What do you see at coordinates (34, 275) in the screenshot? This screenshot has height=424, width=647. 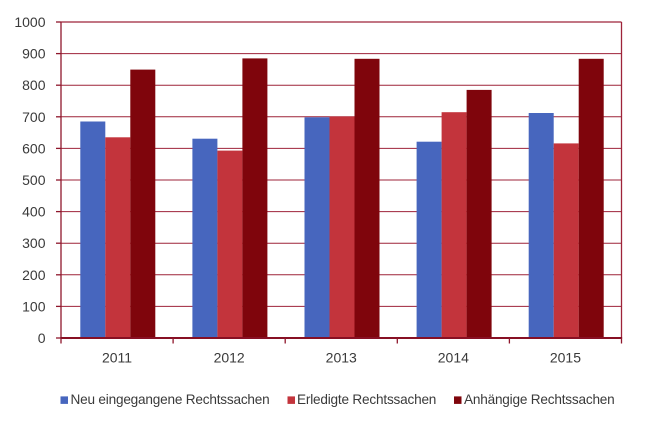 I see `svg-text: 200` at bounding box center [34, 275].